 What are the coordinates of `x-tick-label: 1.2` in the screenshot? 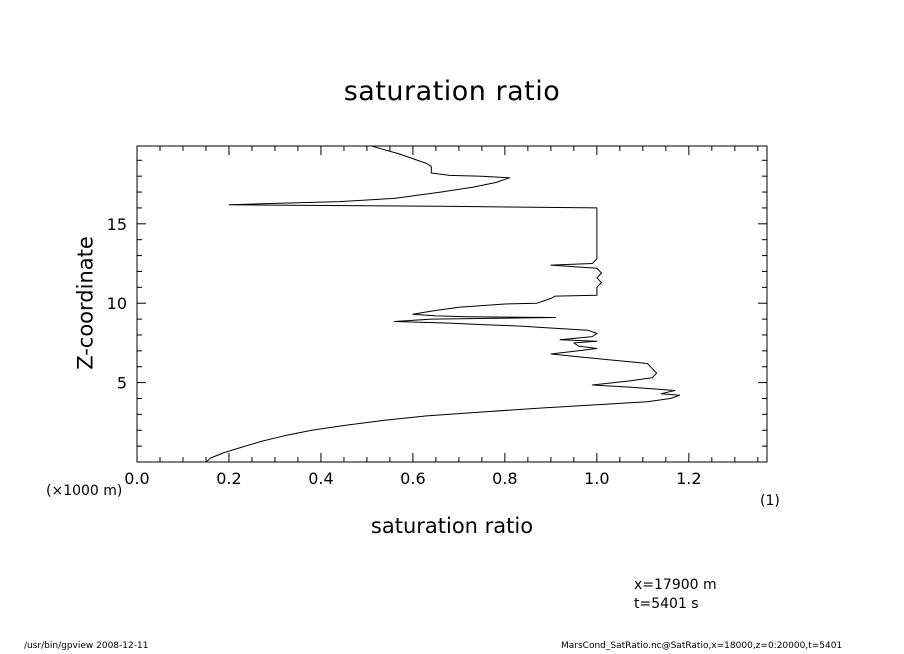 It's located at (688, 478).